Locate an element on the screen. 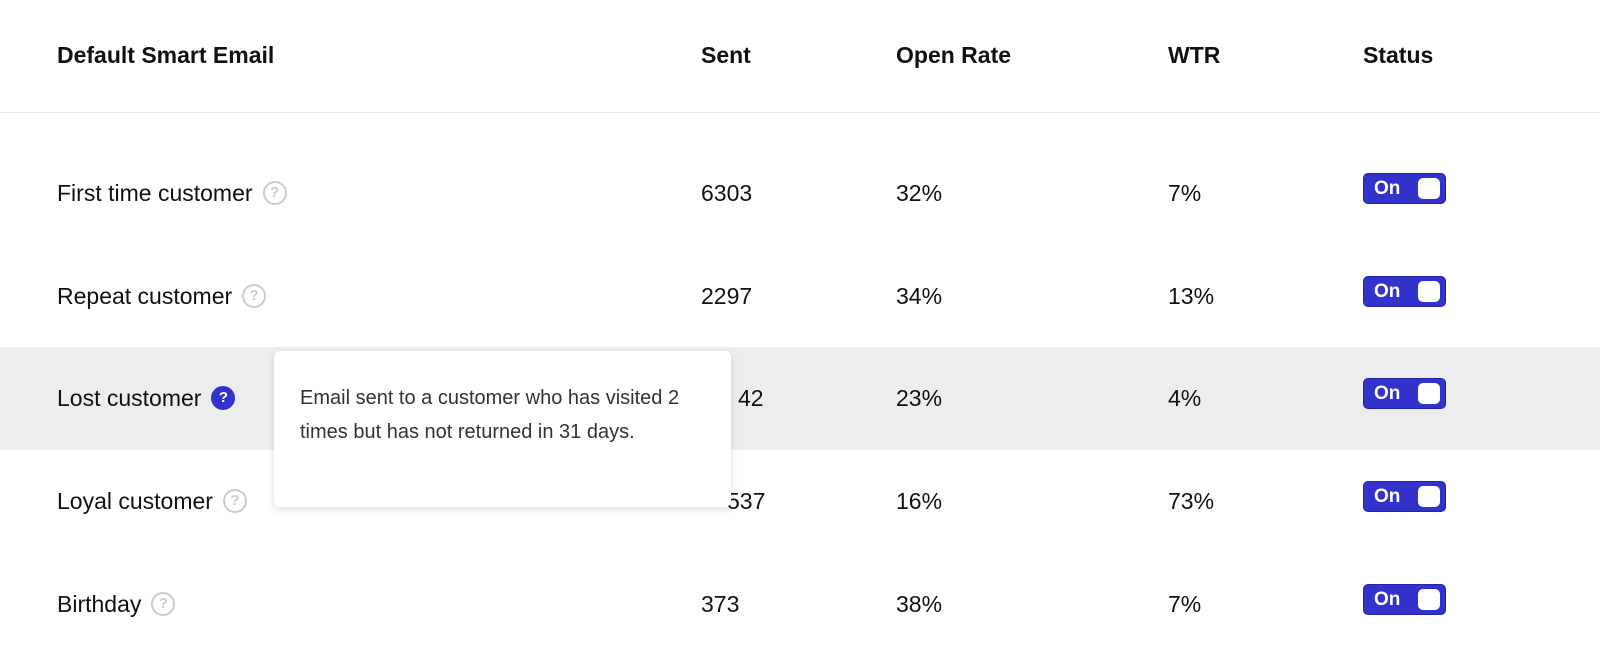  header-name: Default Smart Email is located at coordinates (166, 55).